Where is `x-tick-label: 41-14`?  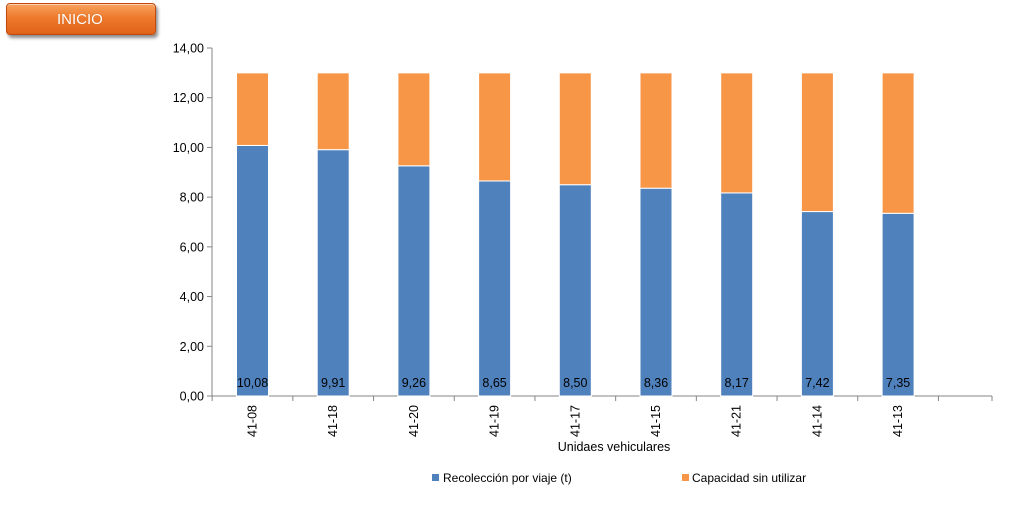
x-tick-label: 41-14 is located at coordinates (817, 421).